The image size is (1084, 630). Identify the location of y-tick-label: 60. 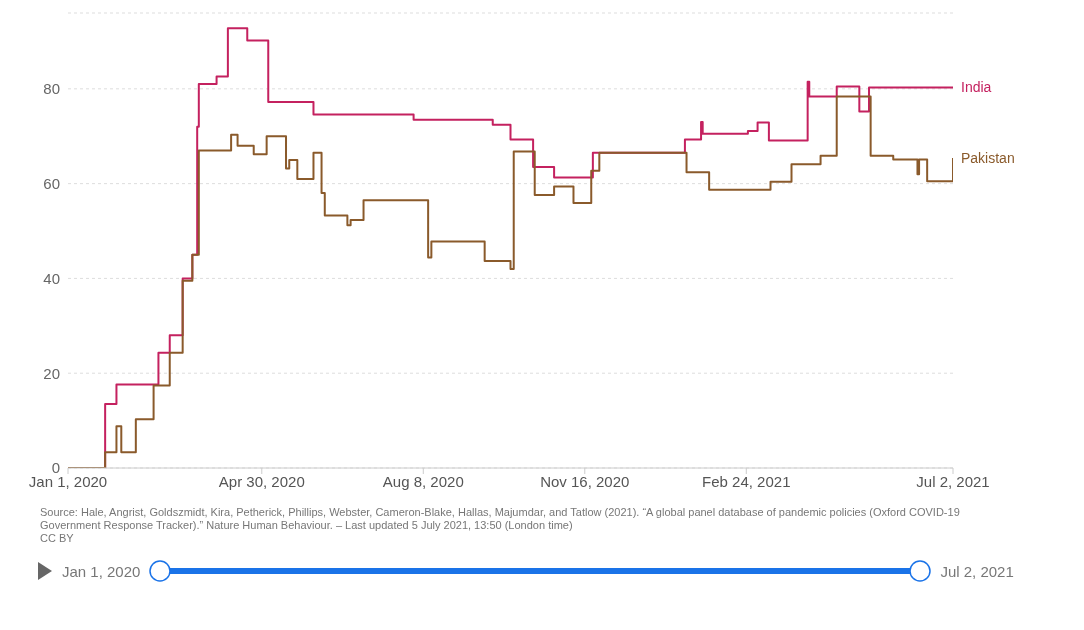
(51, 183).